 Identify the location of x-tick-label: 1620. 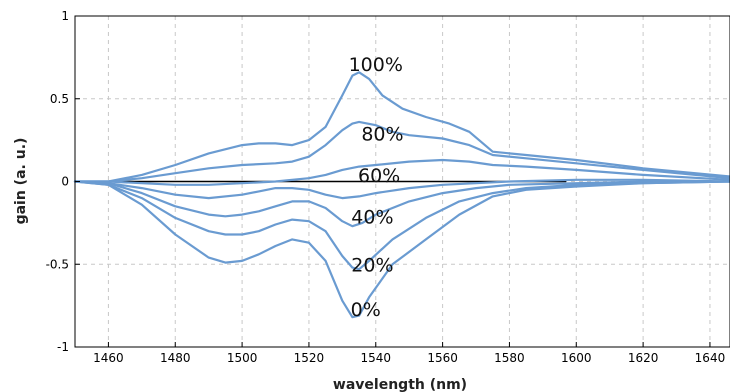
(643, 358).